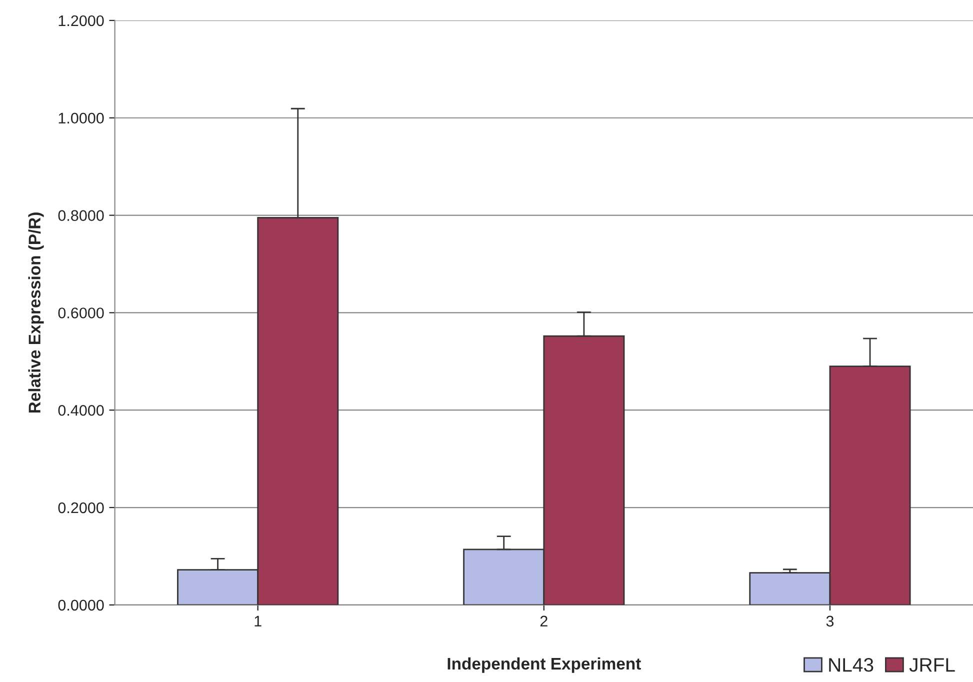 The image size is (973, 682). What do you see at coordinates (81, 20) in the screenshot?
I see `y-tick-label: 1.2000` at bounding box center [81, 20].